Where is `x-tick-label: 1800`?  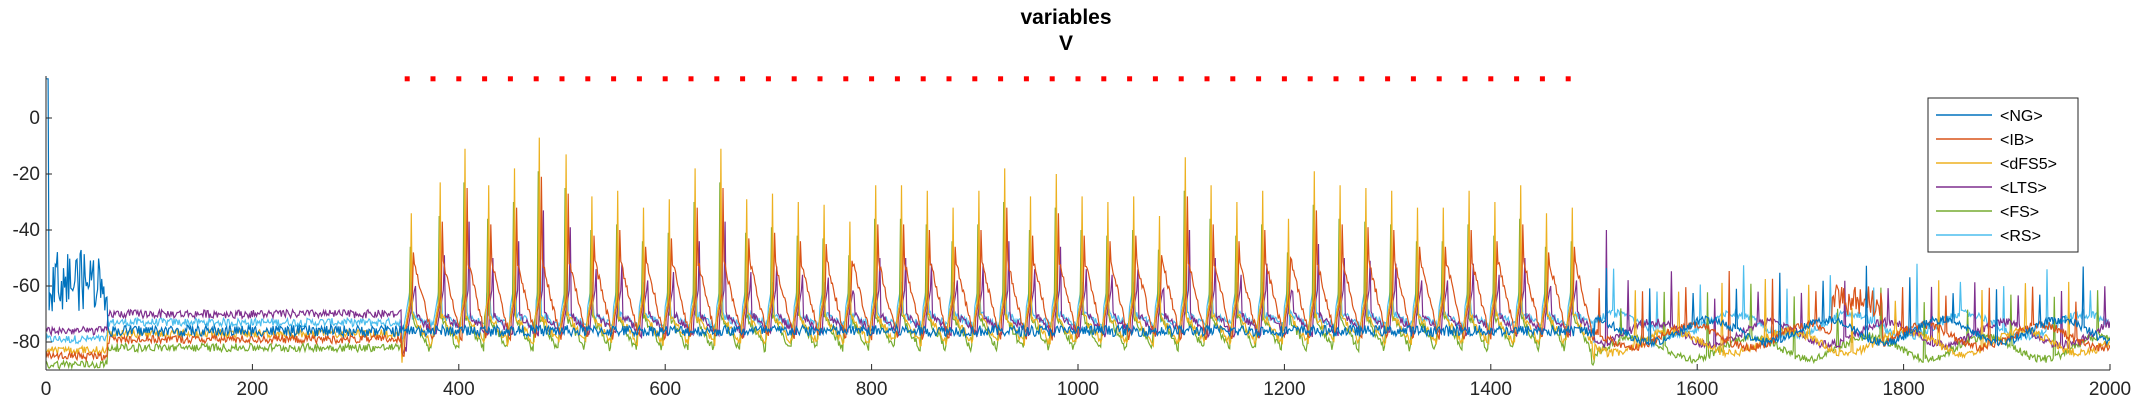 x-tick-label: 1800 is located at coordinates (1903, 389).